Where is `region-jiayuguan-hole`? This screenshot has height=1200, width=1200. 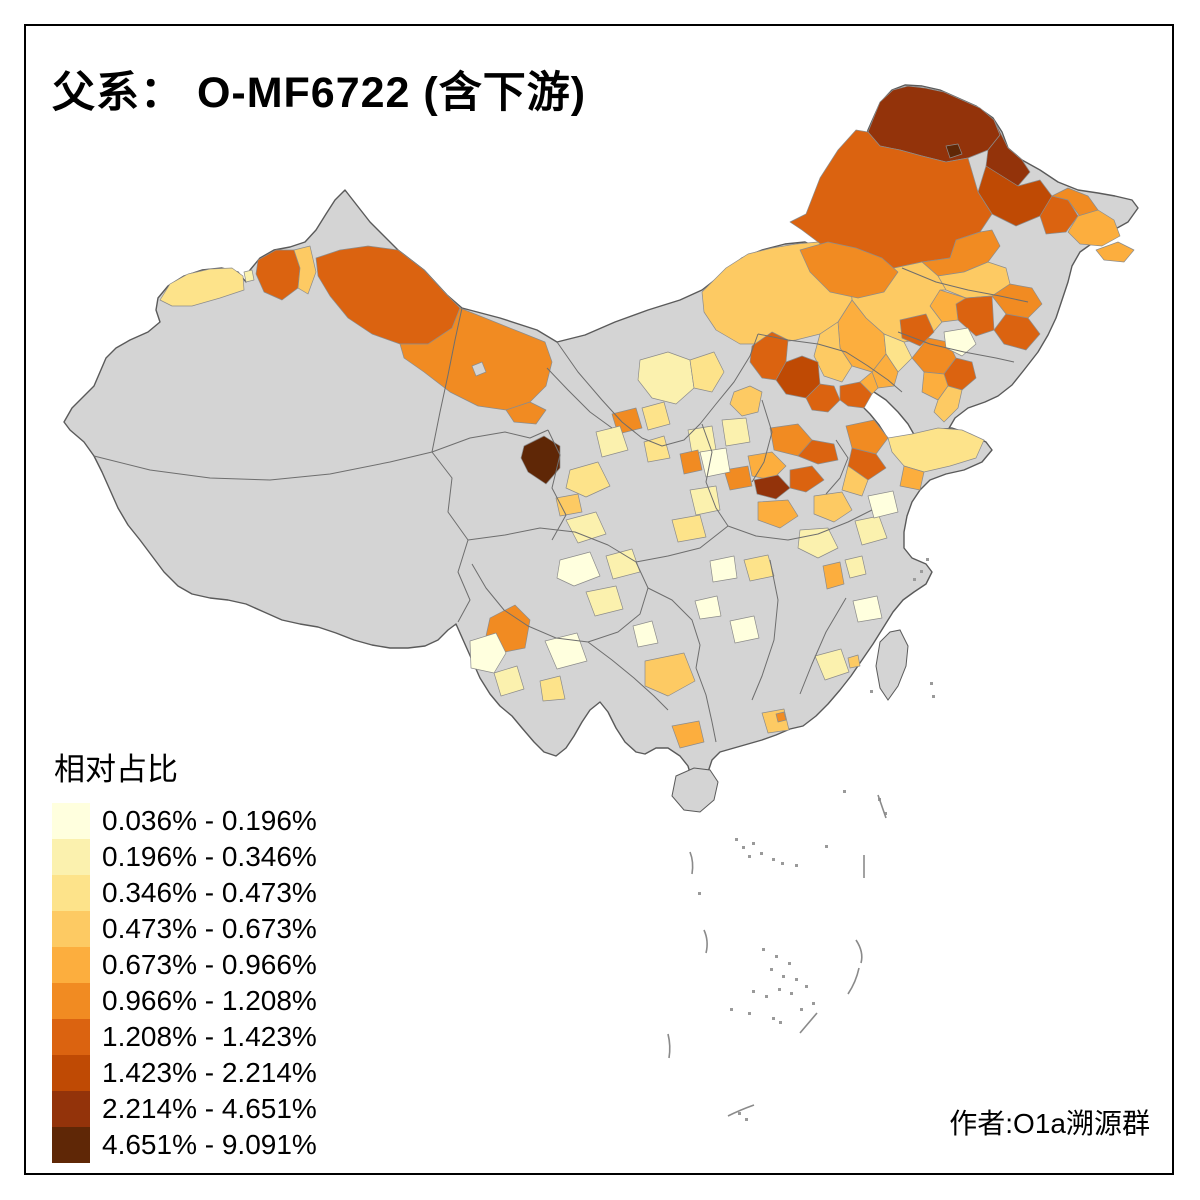 region-jiayuguan-hole is located at coordinates (479, 369).